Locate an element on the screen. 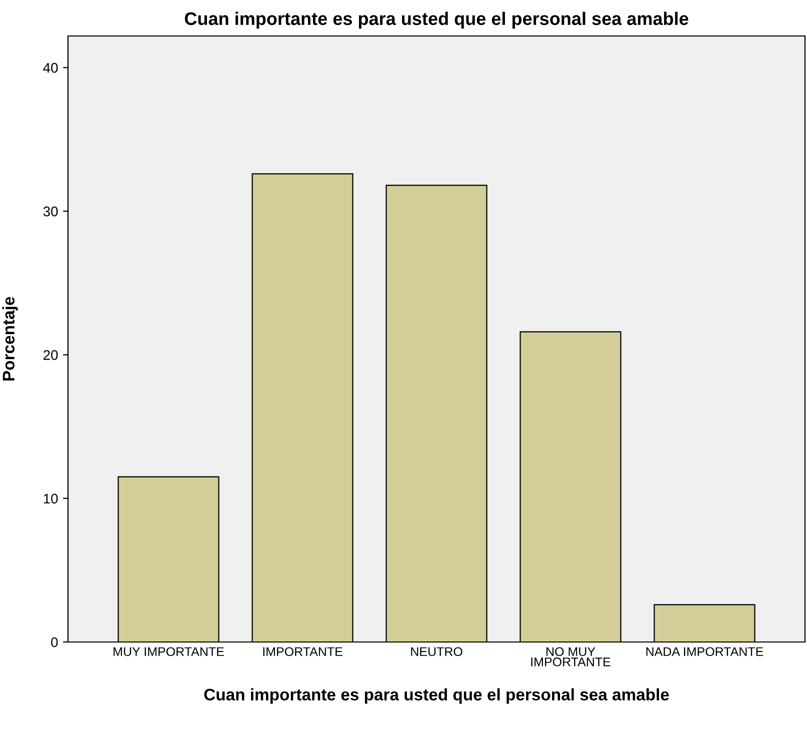  y-tick-label: 10 is located at coordinates (51, 499).